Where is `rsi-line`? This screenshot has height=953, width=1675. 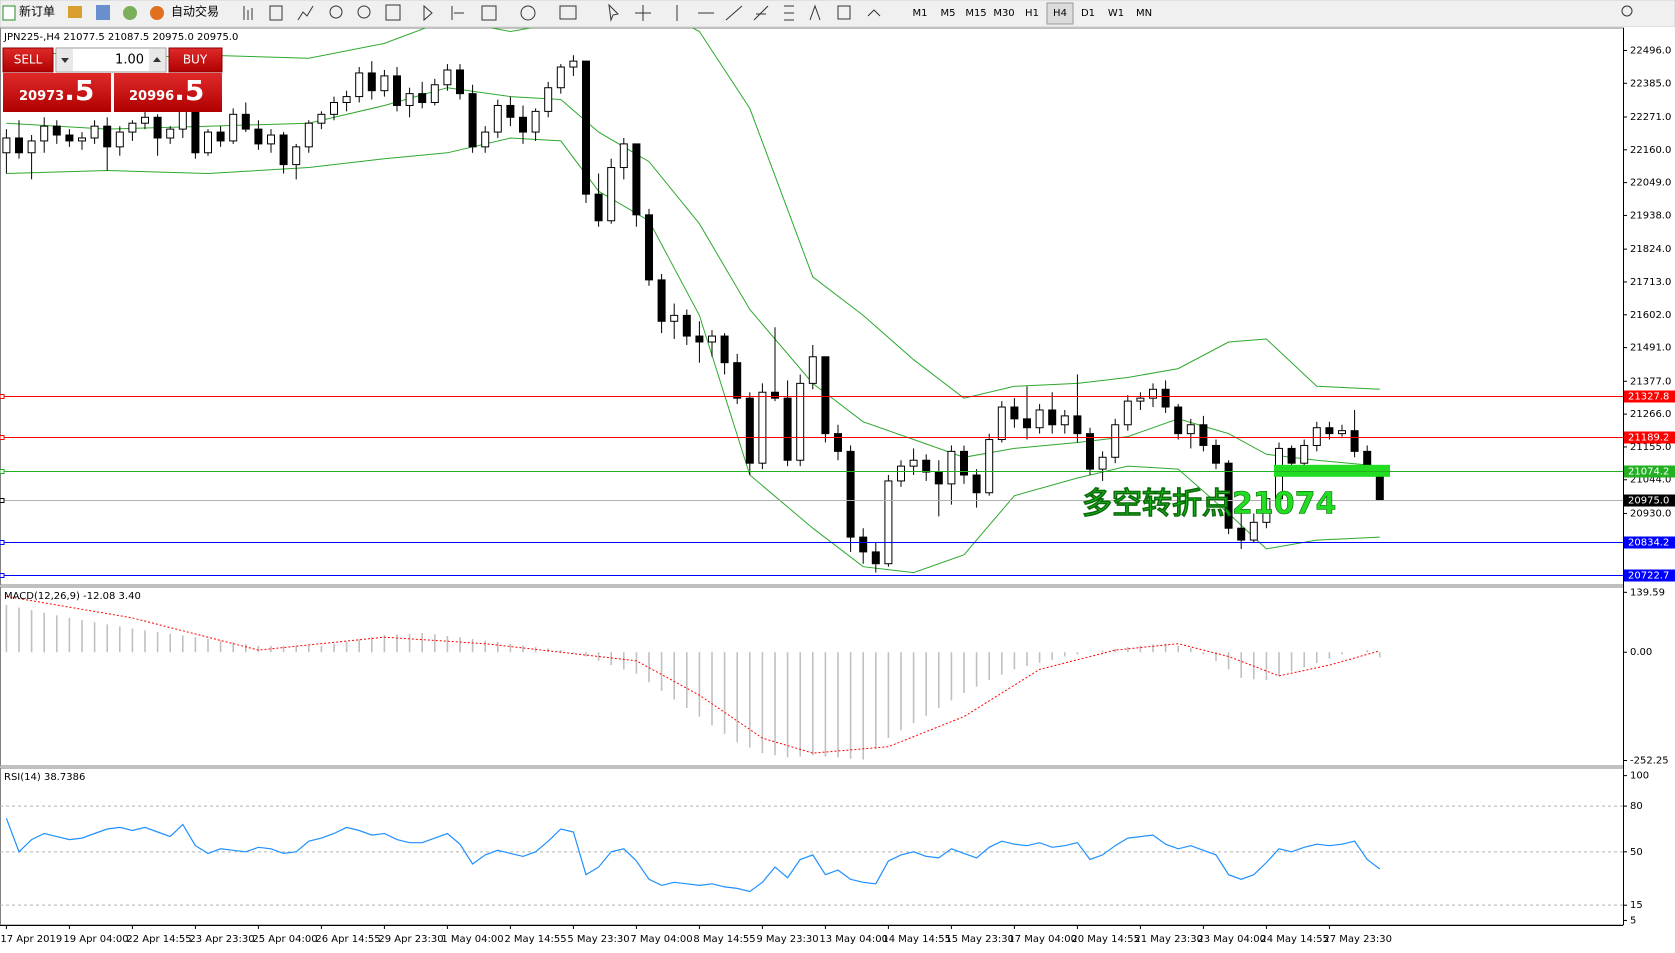 rsi-line is located at coordinates (693, 855).